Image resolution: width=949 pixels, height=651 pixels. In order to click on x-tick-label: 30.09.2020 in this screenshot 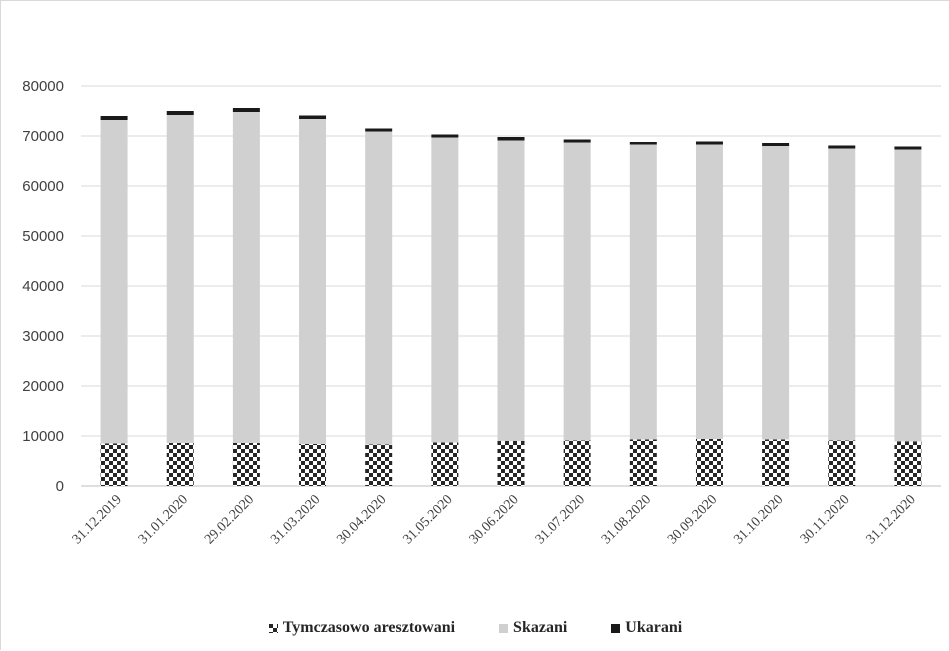, I will do `click(692, 519)`.